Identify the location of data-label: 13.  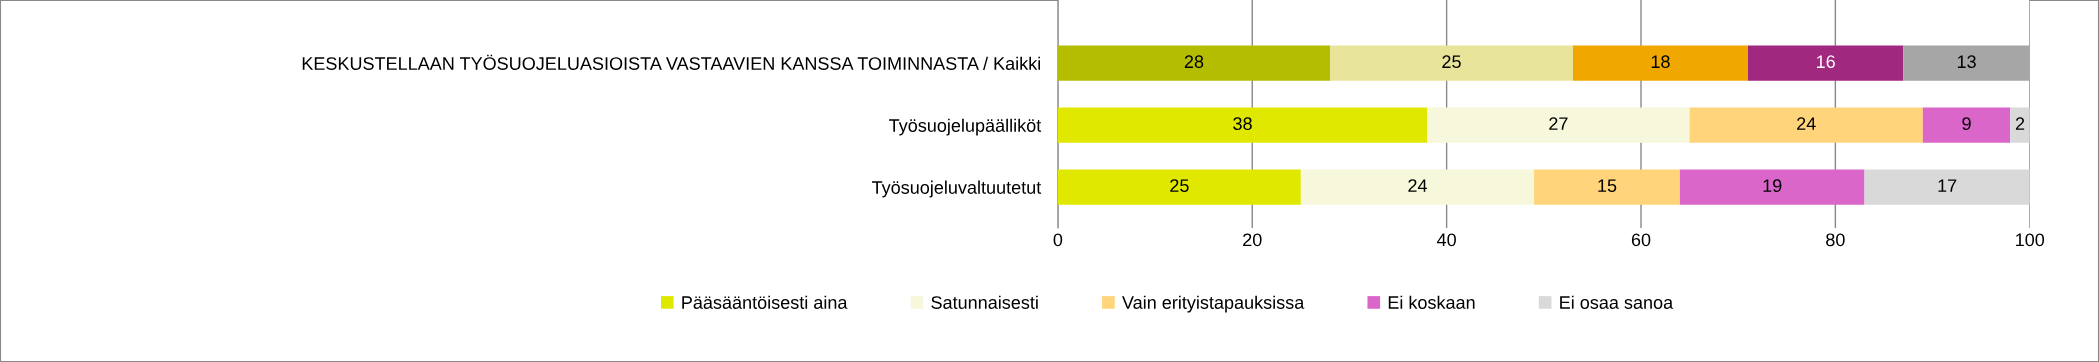
(1966, 62).